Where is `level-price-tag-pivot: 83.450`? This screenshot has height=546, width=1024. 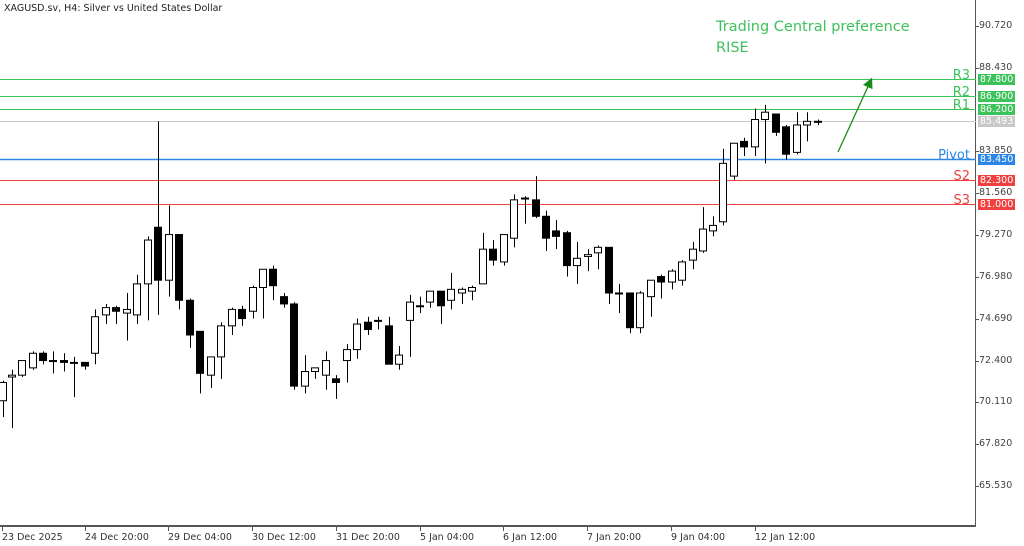 level-price-tag-pivot: 83.450 is located at coordinates (996, 159).